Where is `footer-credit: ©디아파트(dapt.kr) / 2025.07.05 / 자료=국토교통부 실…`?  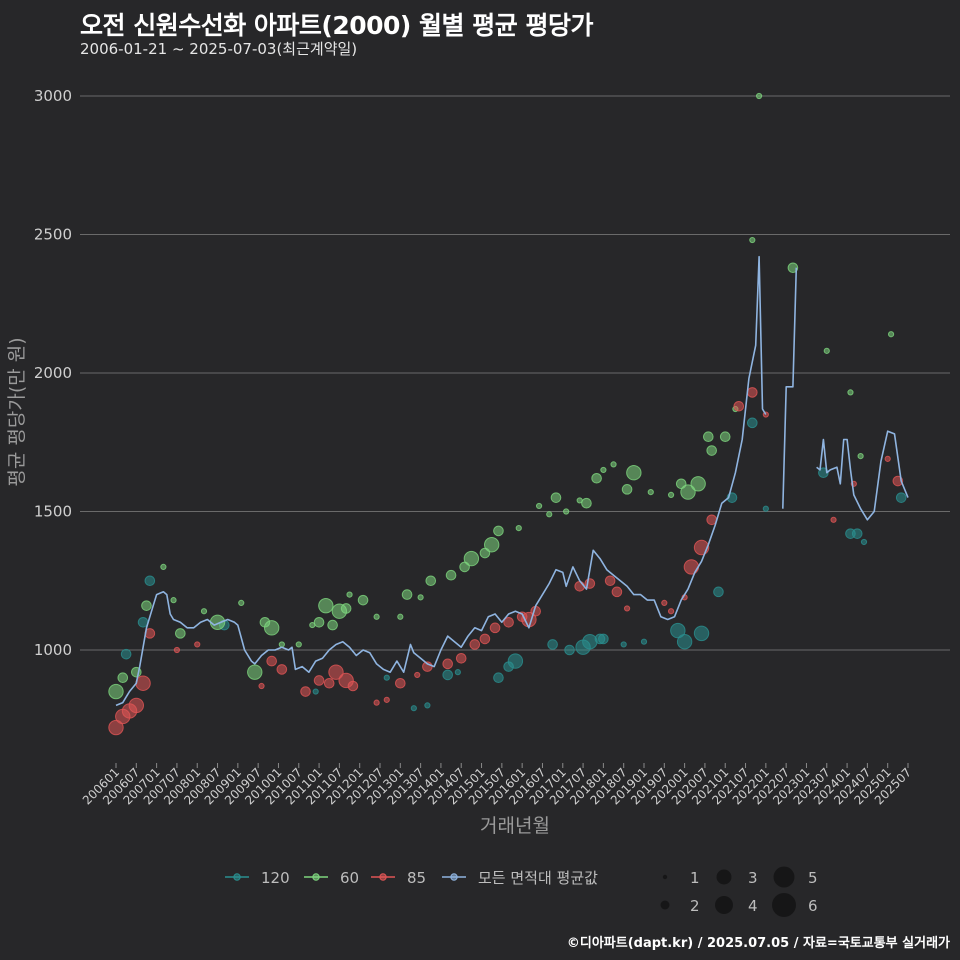
footer-credit: ©디아파트(dapt.kr) / 2025.07.05 / 자료=국토교통부 실… is located at coordinates (758, 943).